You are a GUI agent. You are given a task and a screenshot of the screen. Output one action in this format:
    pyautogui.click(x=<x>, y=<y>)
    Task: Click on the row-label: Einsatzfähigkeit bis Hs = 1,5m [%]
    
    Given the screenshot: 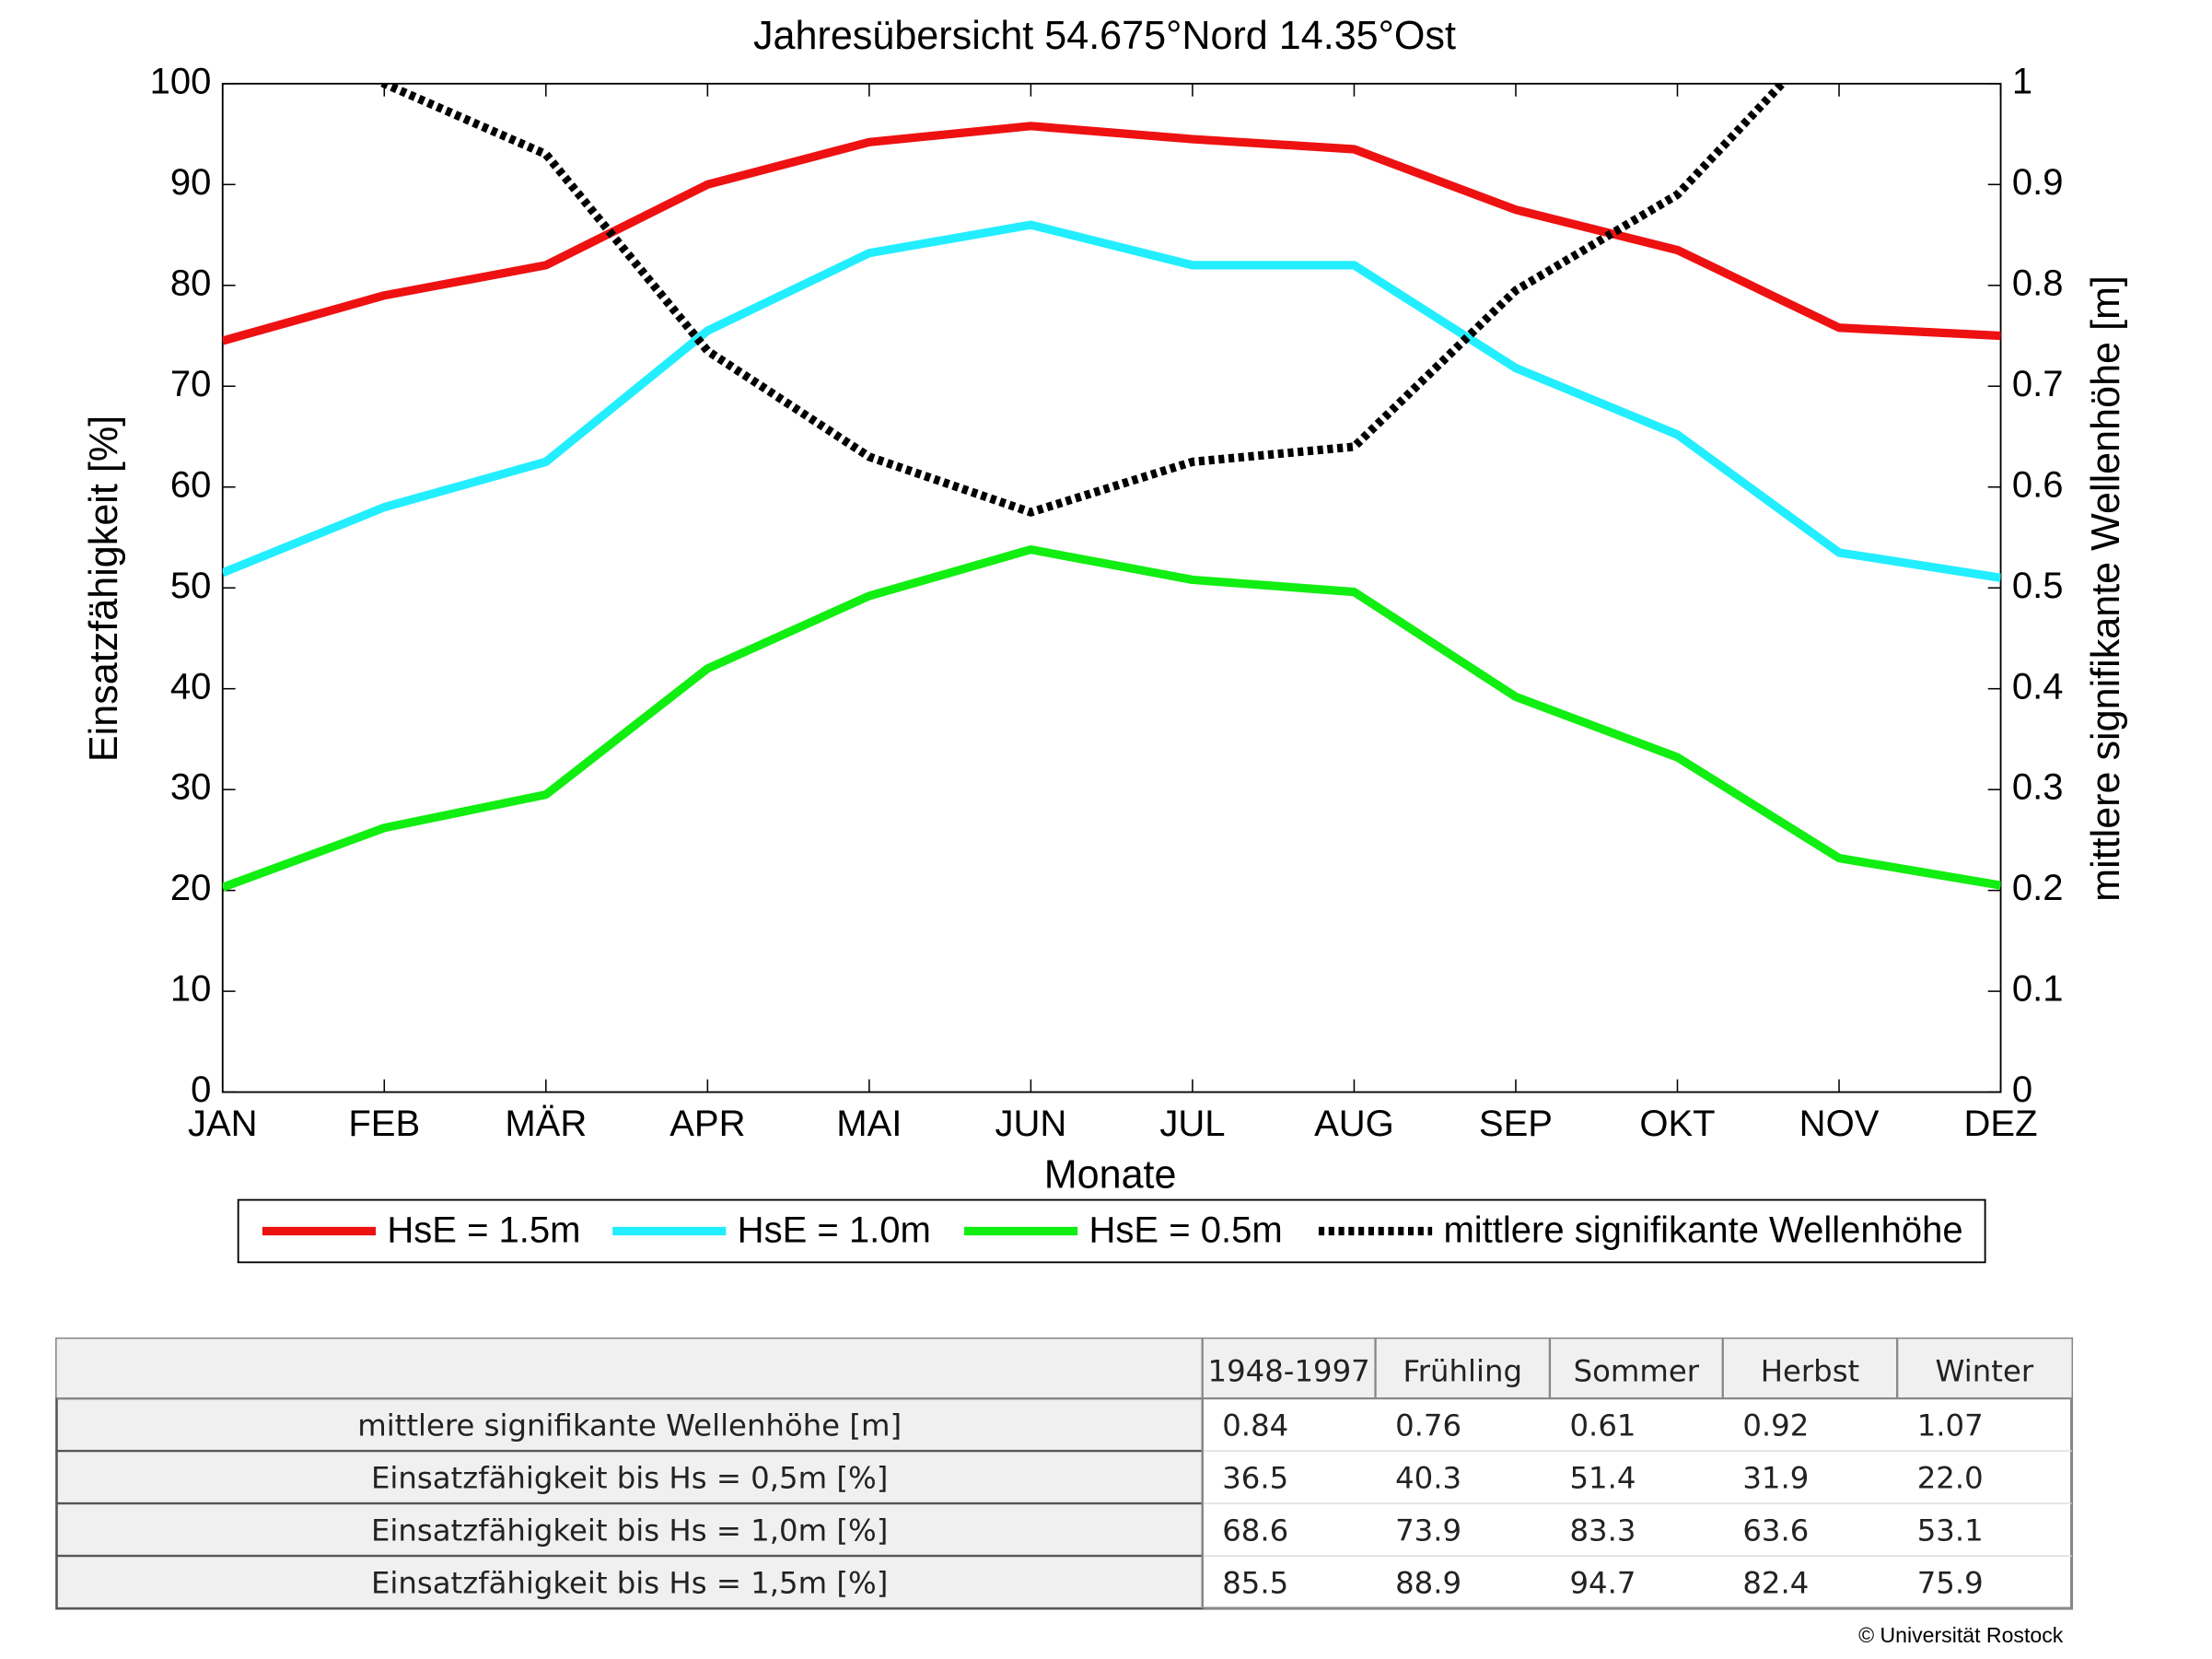 What is the action you would take?
    pyautogui.click(x=630, y=1583)
    